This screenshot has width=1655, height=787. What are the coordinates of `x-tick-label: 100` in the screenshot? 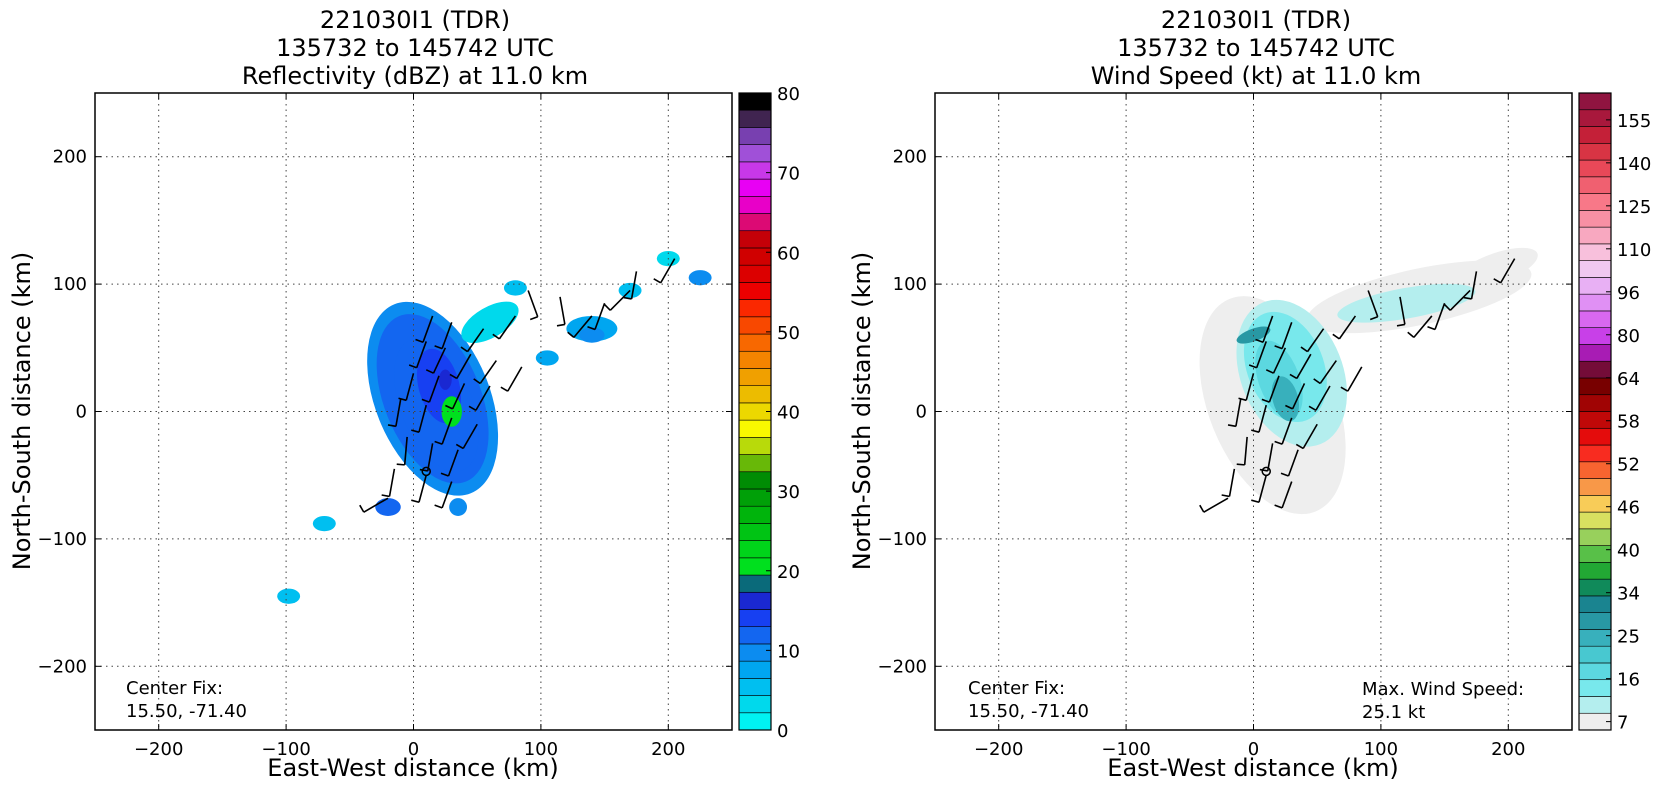 It's located at (1381, 749).